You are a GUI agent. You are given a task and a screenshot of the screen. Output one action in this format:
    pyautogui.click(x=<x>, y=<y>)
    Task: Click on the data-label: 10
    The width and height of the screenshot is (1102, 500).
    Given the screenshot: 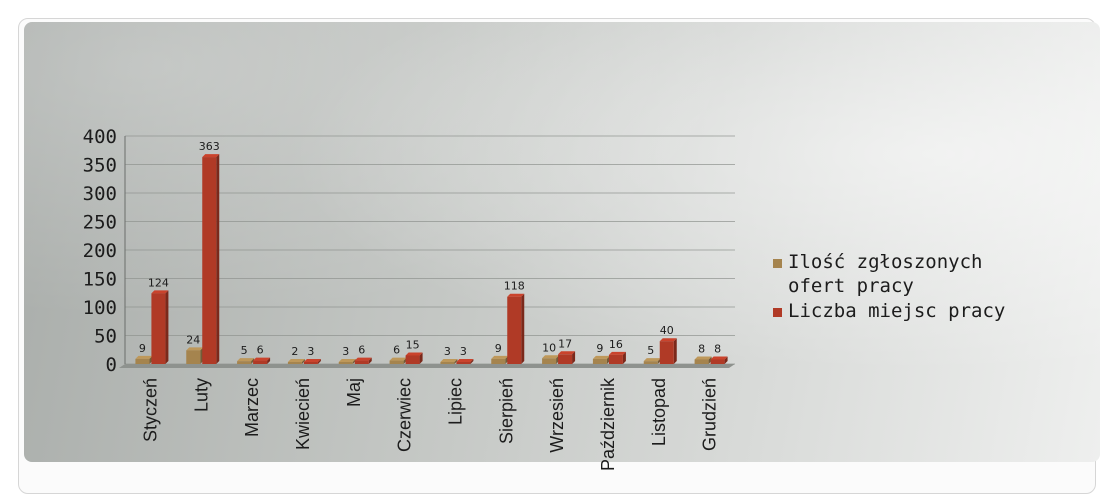 What is the action you would take?
    pyautogui.click(x=549, y=347)
    